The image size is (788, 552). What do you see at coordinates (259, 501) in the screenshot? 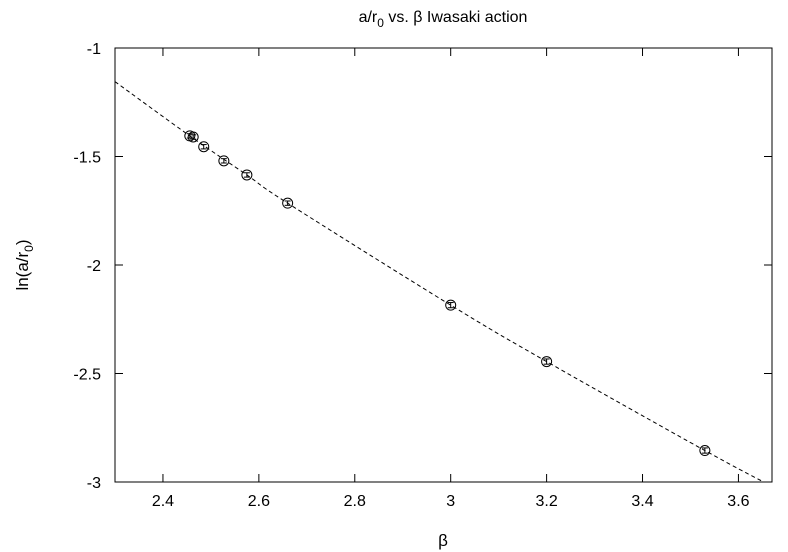
I see `x-tick-label: 2.6` at bounding box center [259, 501].